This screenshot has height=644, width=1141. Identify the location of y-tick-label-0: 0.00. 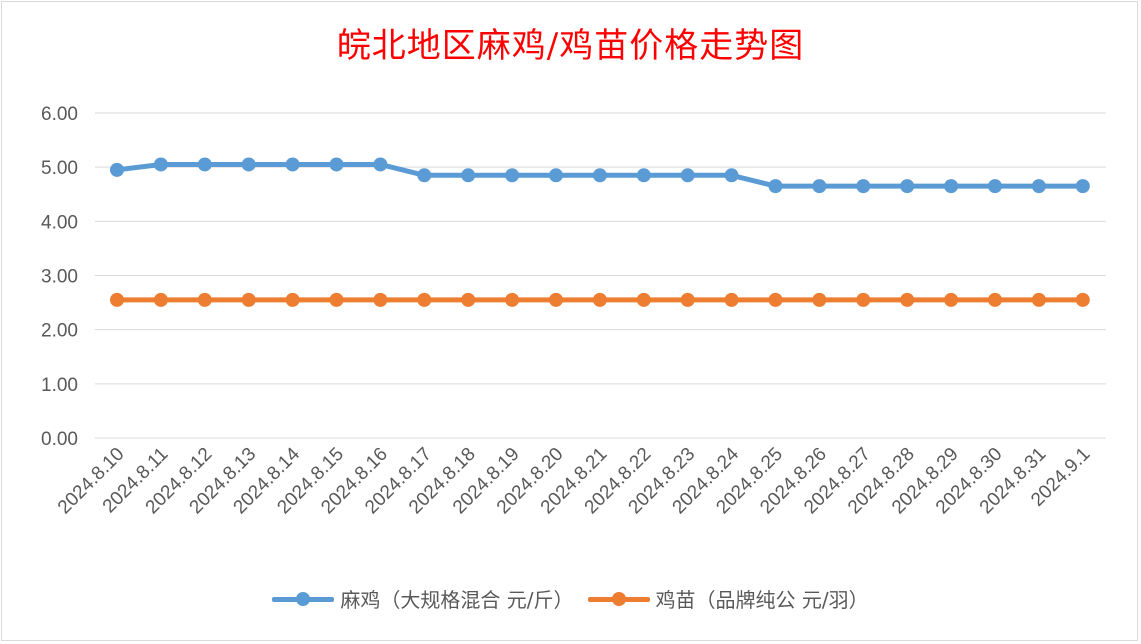
(59, 439).